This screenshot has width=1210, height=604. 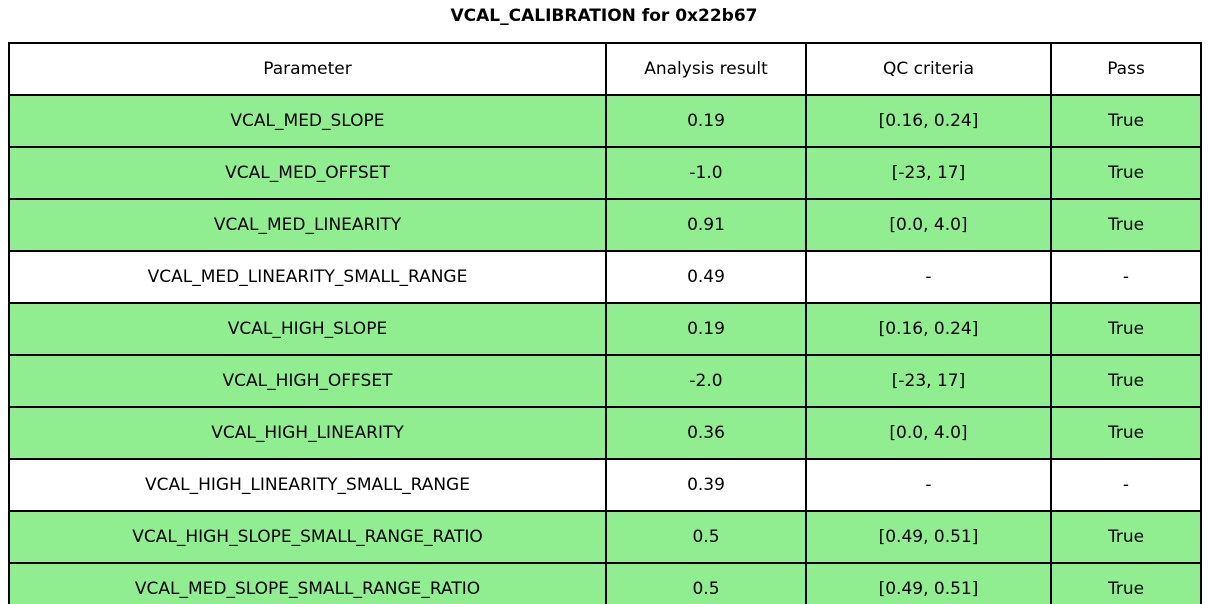 I want to click on analysis-result-cell: 0.36, so click(x=706, y=433).